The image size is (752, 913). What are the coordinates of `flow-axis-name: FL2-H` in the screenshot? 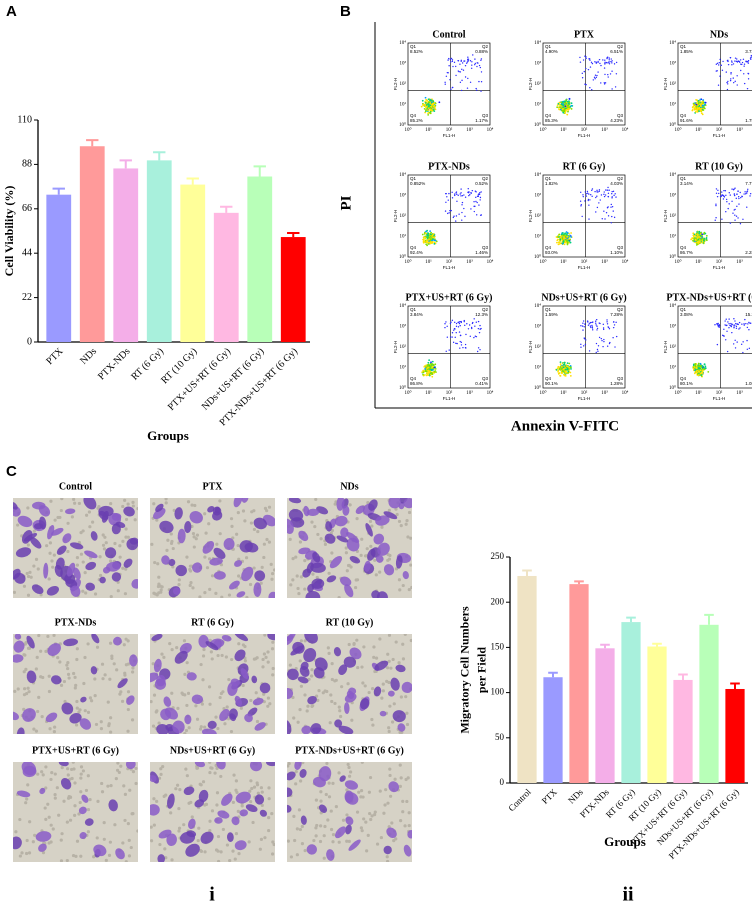 It's located at (530, 347).